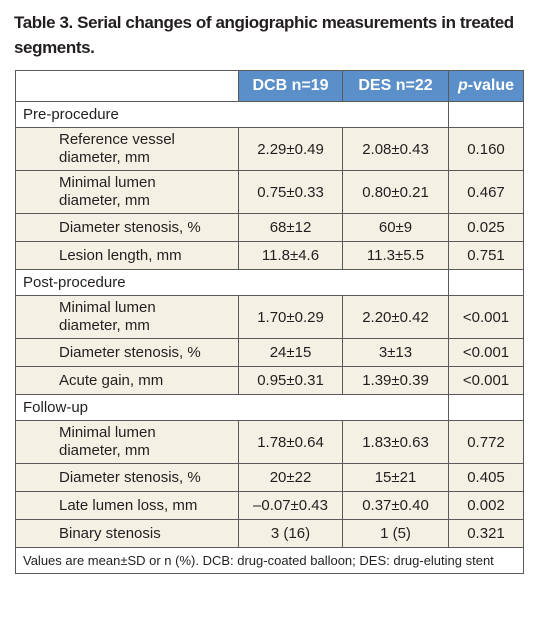 The image size is (538, 620). Describe the element at coordinates (290, 533) in the screenshot. I see `value-cell: 3 (16)` at that location.